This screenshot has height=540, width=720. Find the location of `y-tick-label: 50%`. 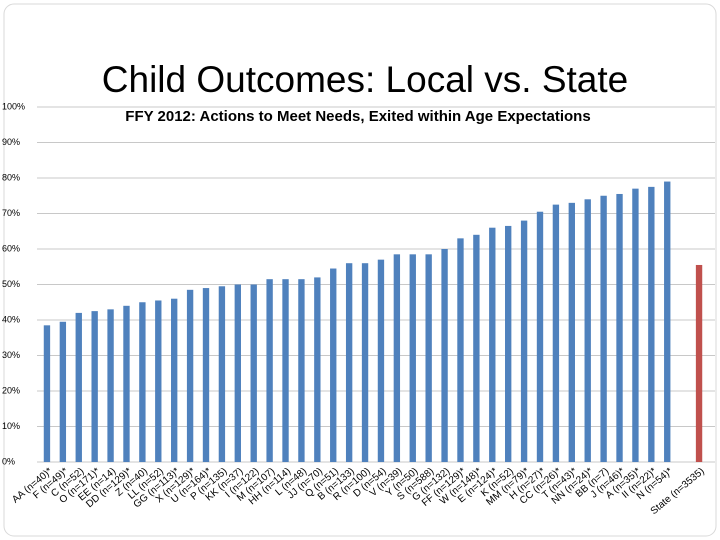

y-tick-label: 50% is located at coordinates (11, 284).